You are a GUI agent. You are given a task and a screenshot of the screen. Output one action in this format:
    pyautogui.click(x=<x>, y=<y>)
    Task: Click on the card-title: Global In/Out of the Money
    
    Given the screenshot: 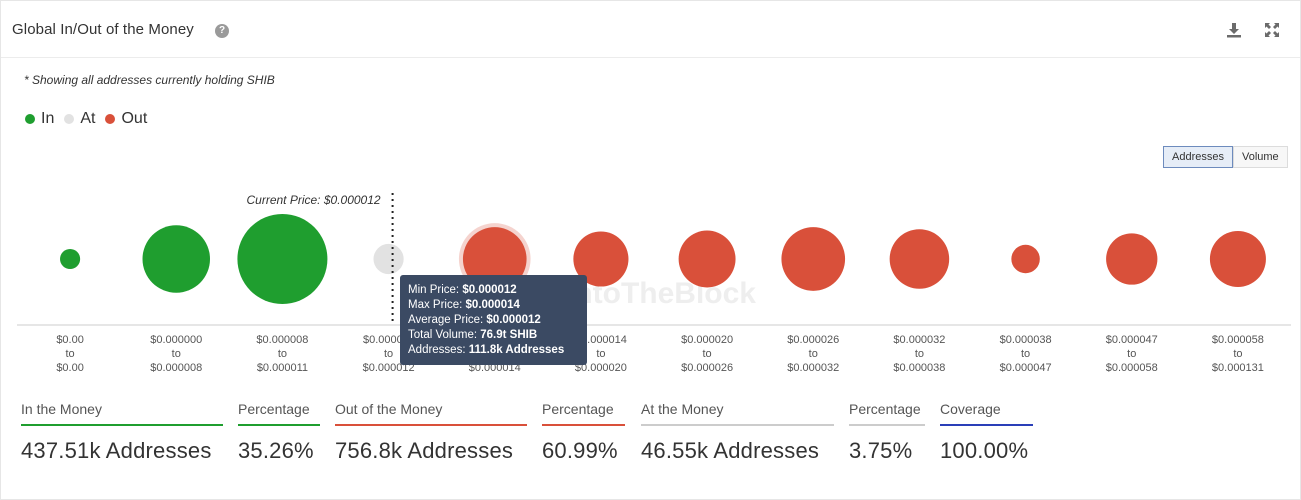 What is the action you would take?
    pyautogui.click(x=103, y=29)
    